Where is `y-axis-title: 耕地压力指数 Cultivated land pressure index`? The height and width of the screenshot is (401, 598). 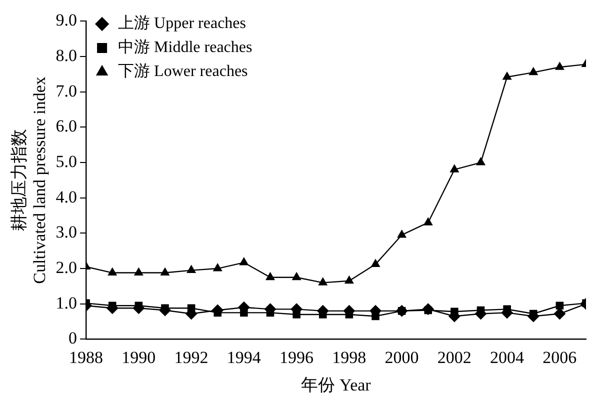
y-axis-title: 耕地压力指数 Cultivated land pressure index is located at coordinates (30, 180).